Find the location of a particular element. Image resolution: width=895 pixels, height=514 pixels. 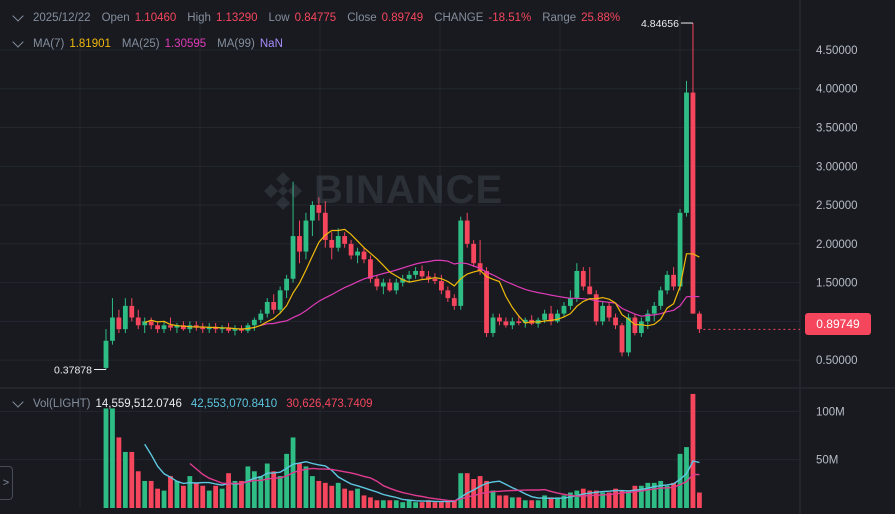

collapse-chevron-icon is located at coordinates (18, 16).